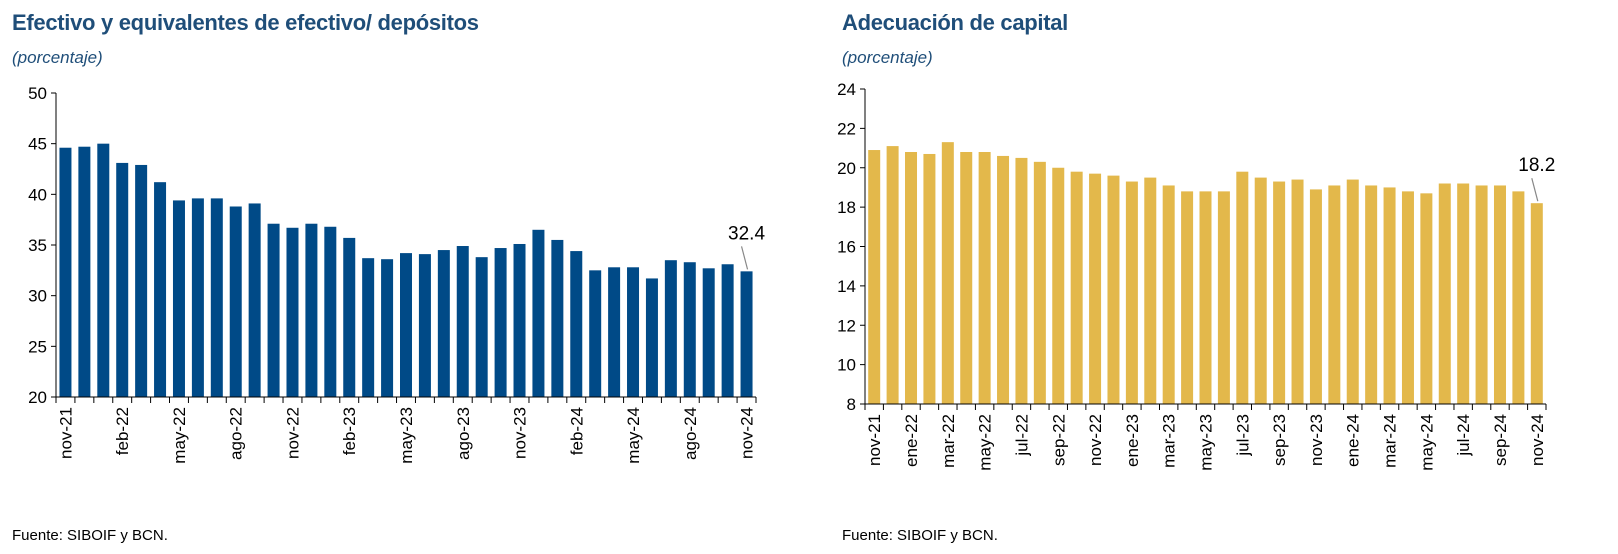  I want to click on x-tick-label: sep-22, so click(1058, 440).